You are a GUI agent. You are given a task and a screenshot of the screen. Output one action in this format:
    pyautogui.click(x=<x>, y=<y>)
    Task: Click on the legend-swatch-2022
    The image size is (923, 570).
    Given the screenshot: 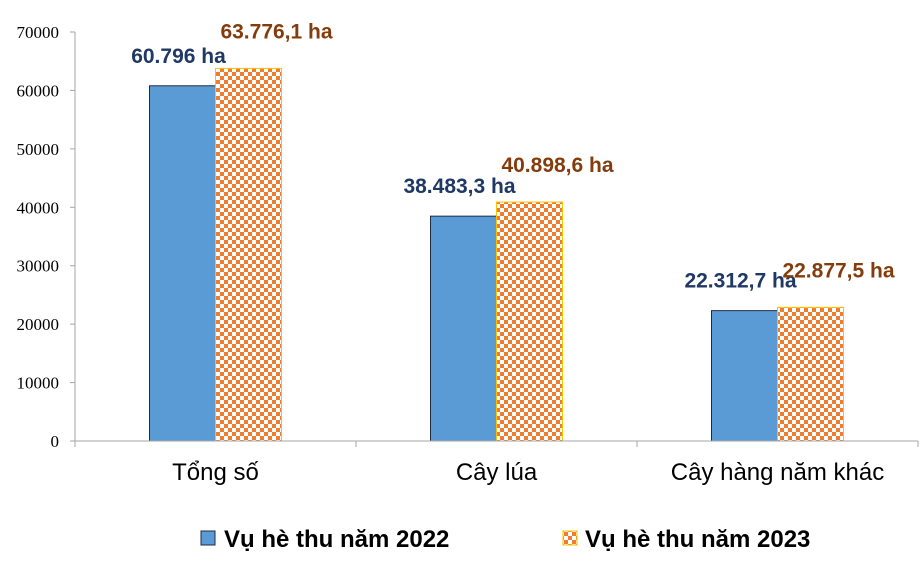 What is the action you would take?
    pyautogui.click(x=208, y=538)
    